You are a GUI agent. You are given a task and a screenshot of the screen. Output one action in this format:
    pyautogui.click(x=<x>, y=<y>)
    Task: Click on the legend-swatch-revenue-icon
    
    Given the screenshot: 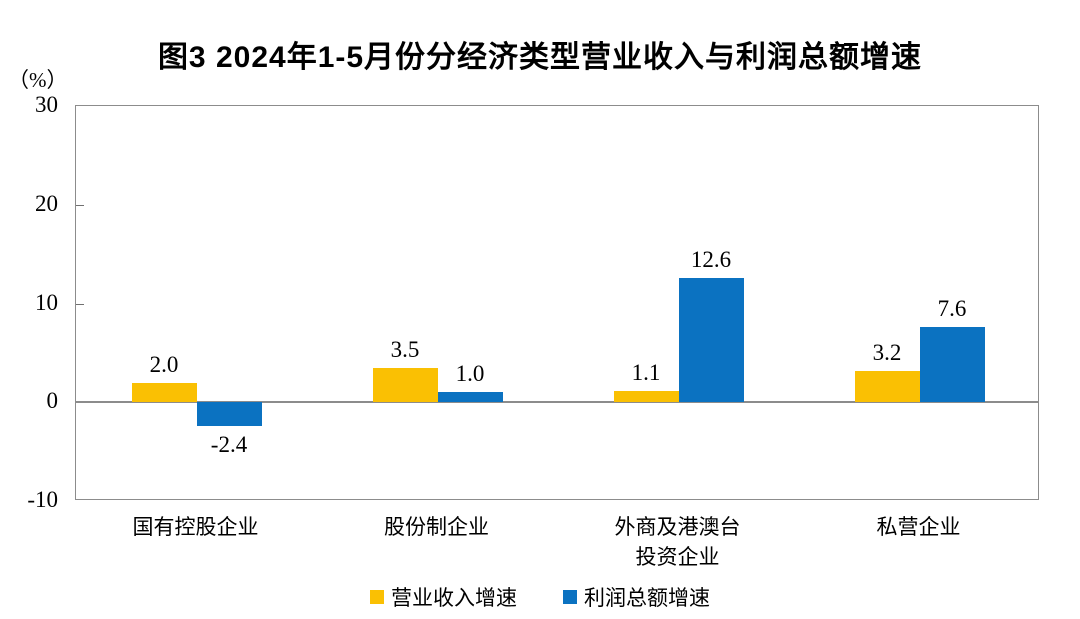 What is the action you would take?
    pyautogui.click(x=377, y=597)
    